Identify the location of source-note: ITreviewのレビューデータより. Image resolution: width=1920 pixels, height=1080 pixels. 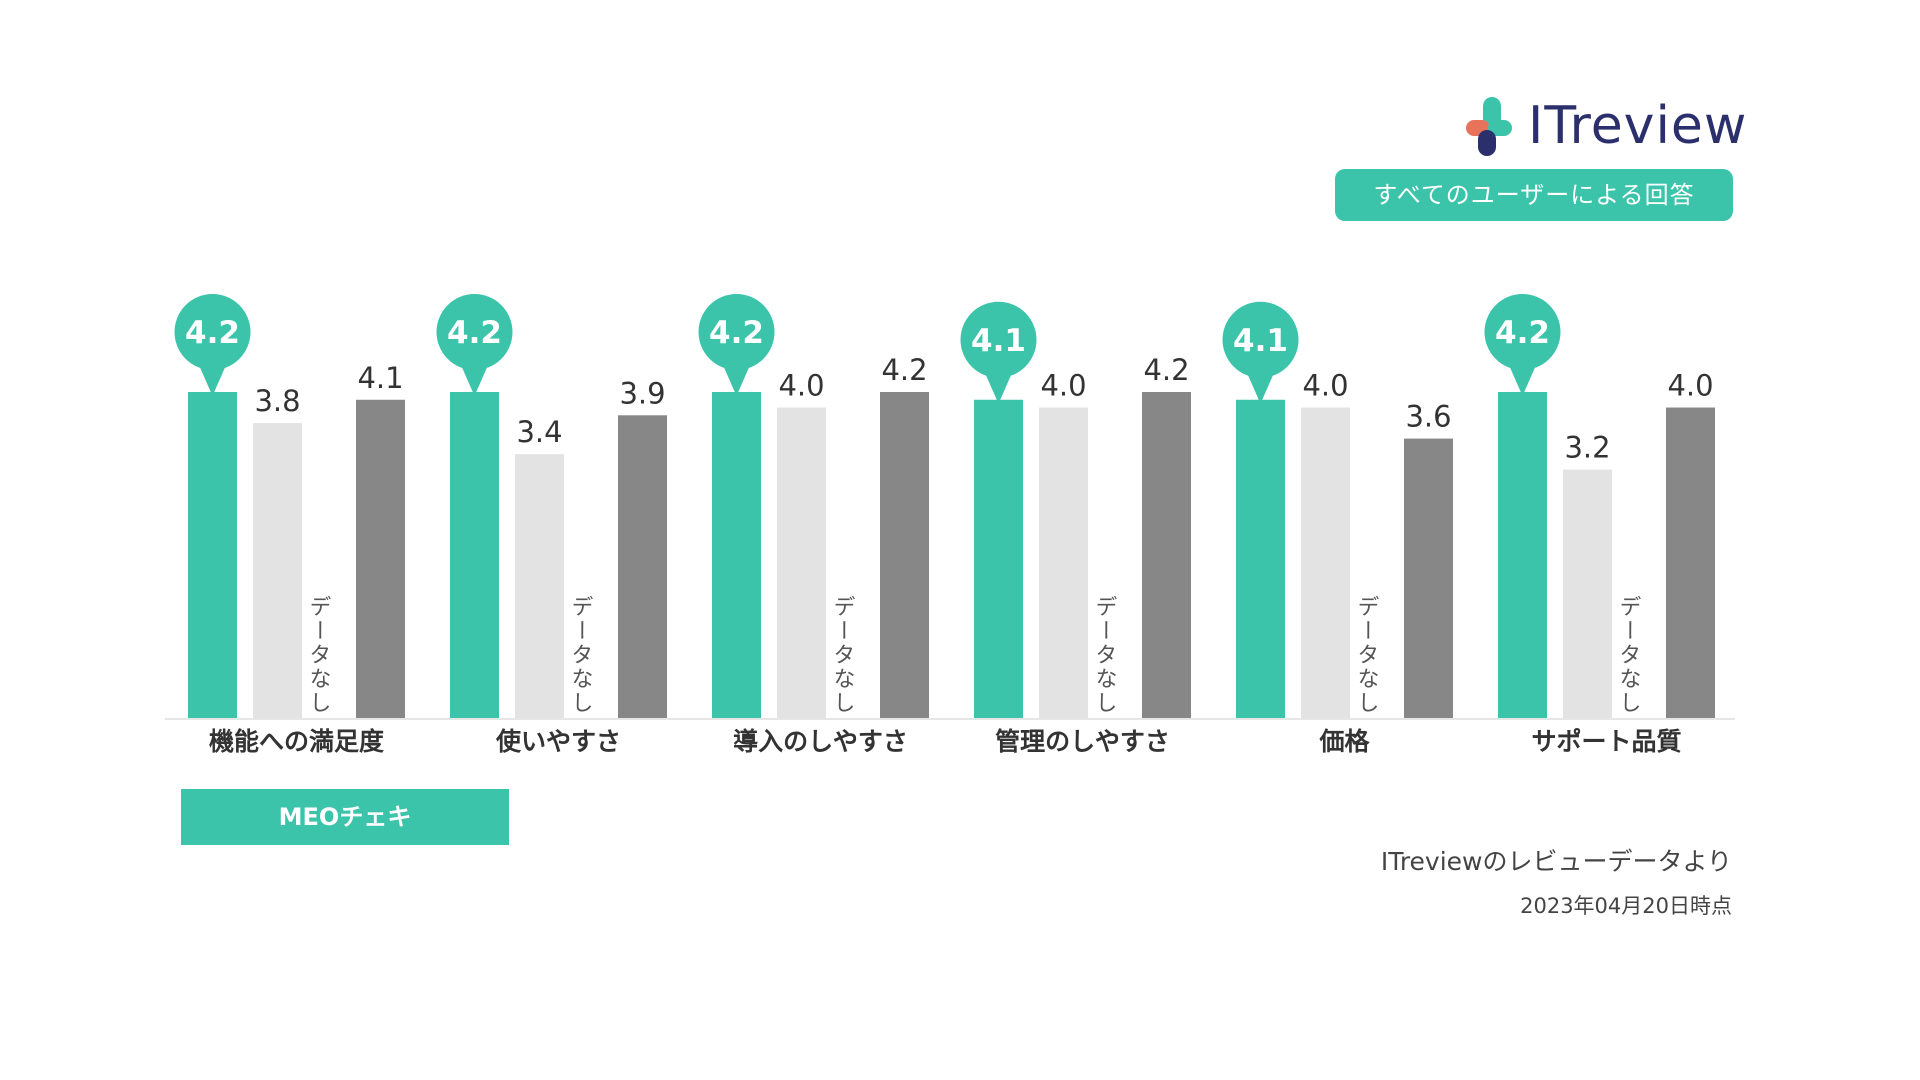
(1556, 861).